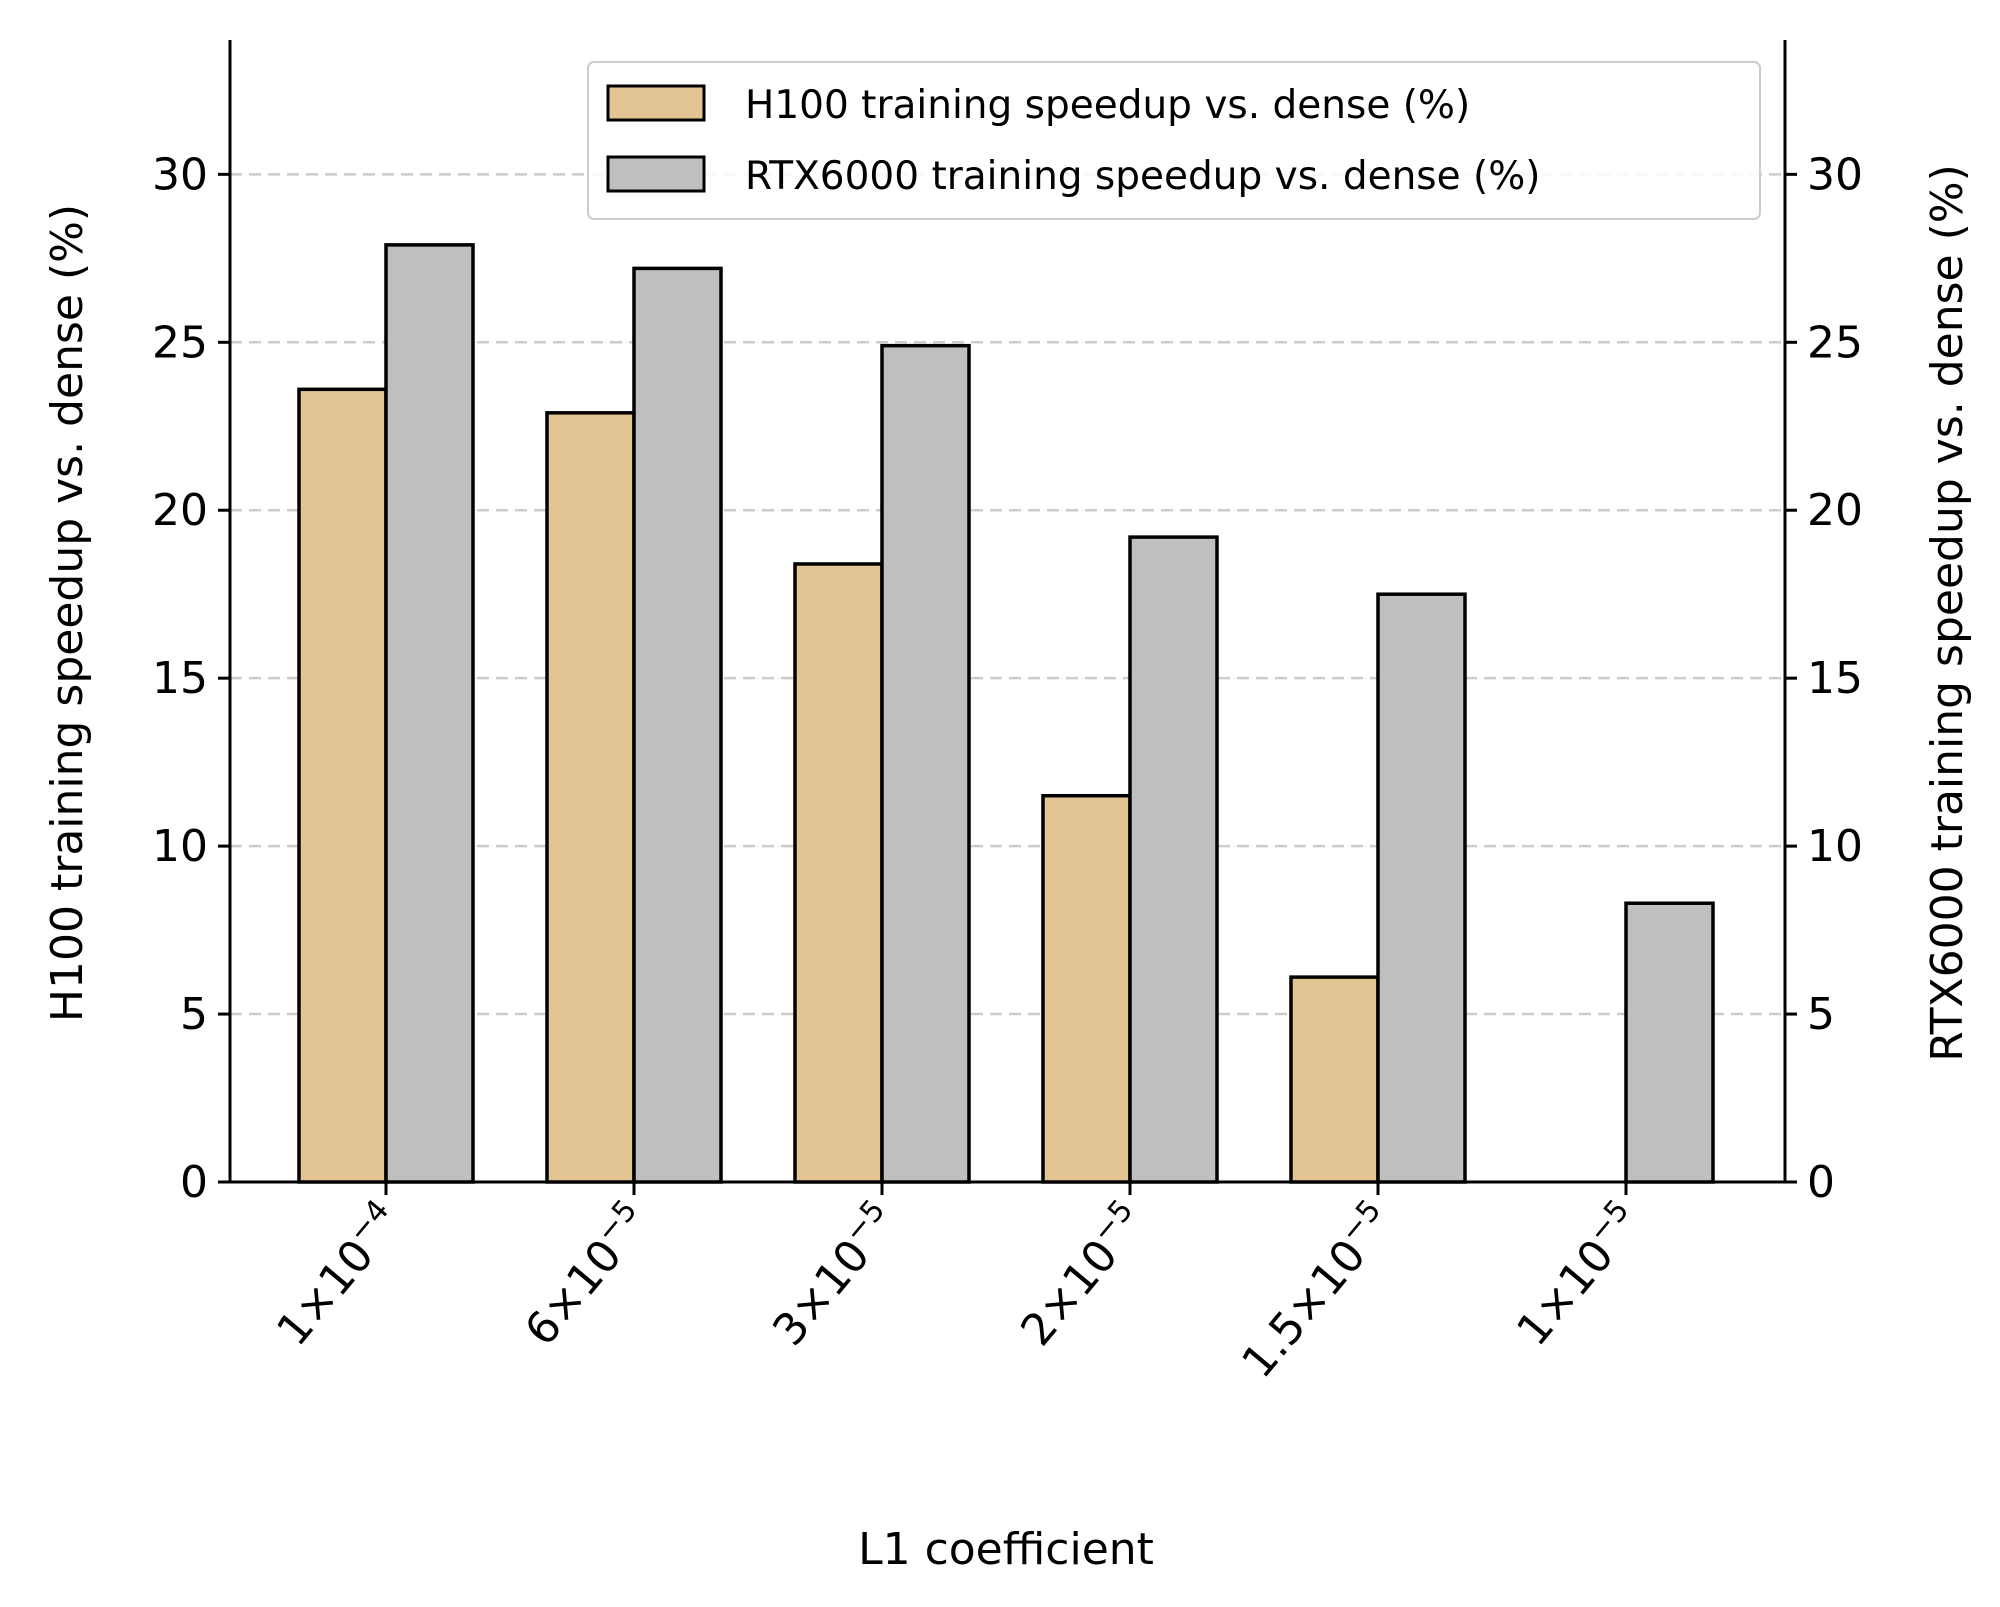  Describe the element at coordinates (1835, 846) in the screenshot. I see `y-tick-label-right: 10` at that location.